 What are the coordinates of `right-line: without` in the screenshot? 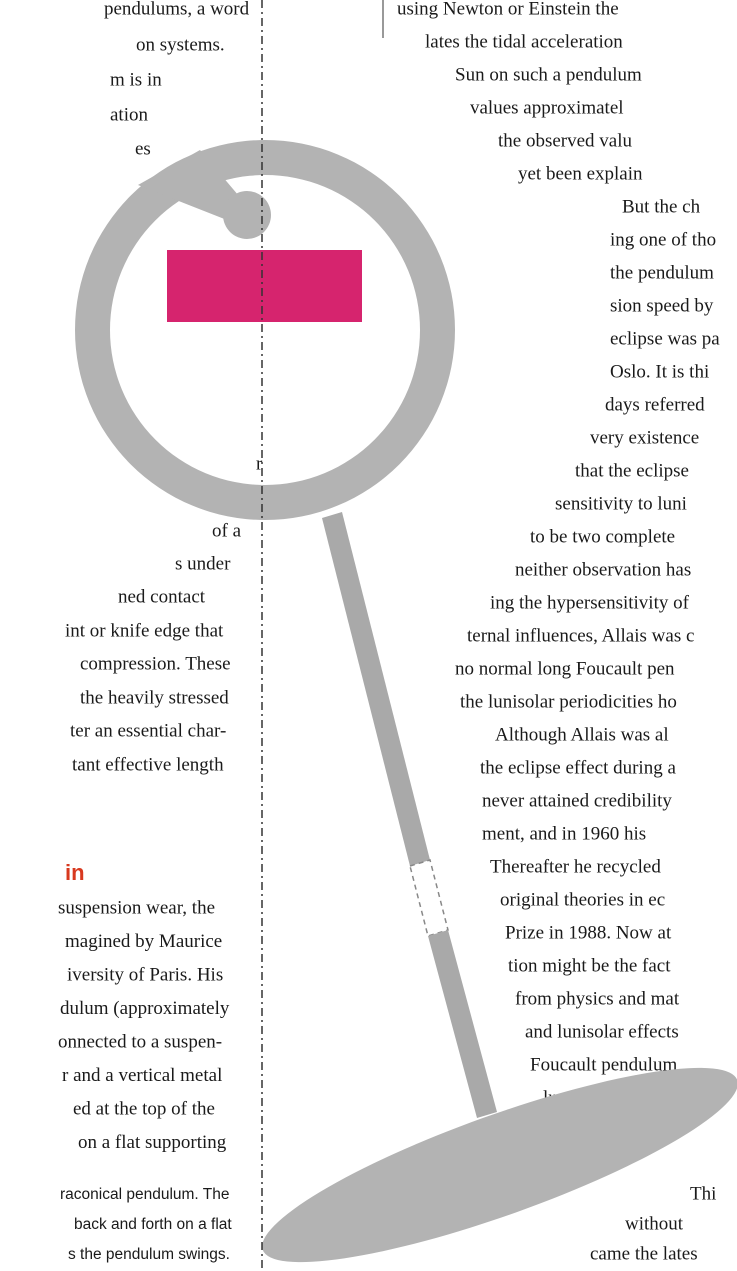 It's located at (654, 1223).